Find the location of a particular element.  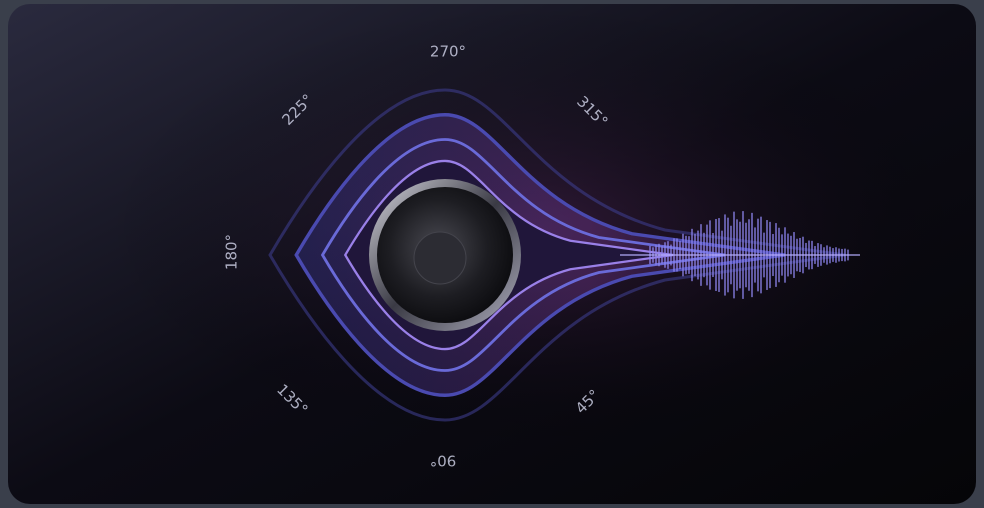

angle-label: 180° is located at coordinates (232, 252).